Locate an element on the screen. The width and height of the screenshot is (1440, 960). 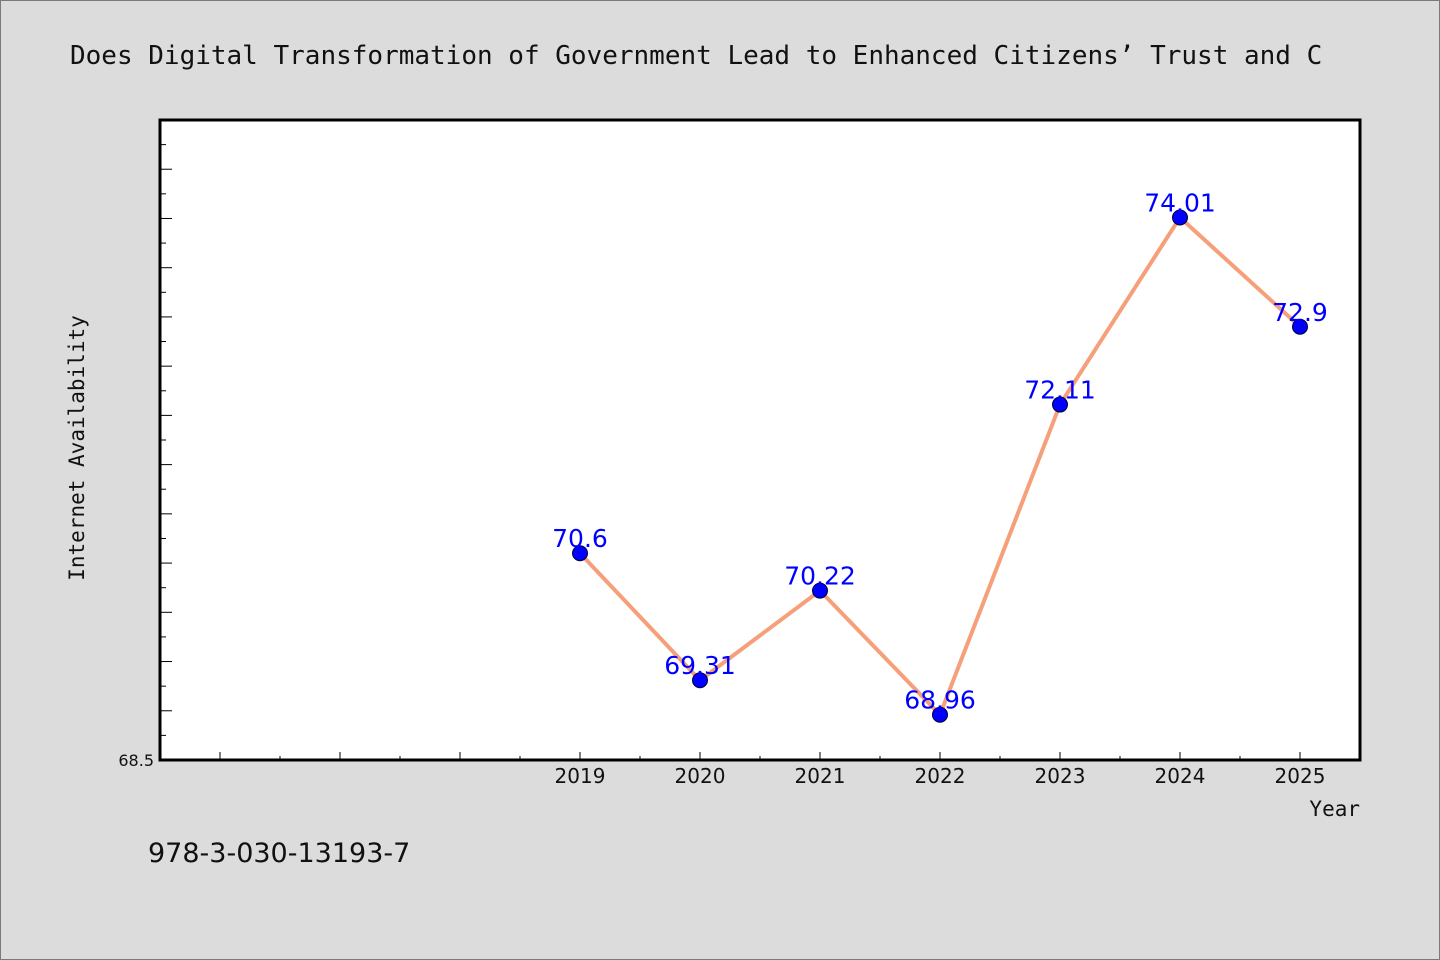
y-axis-ticks: 68.5 is located at coordinates (145, 444).